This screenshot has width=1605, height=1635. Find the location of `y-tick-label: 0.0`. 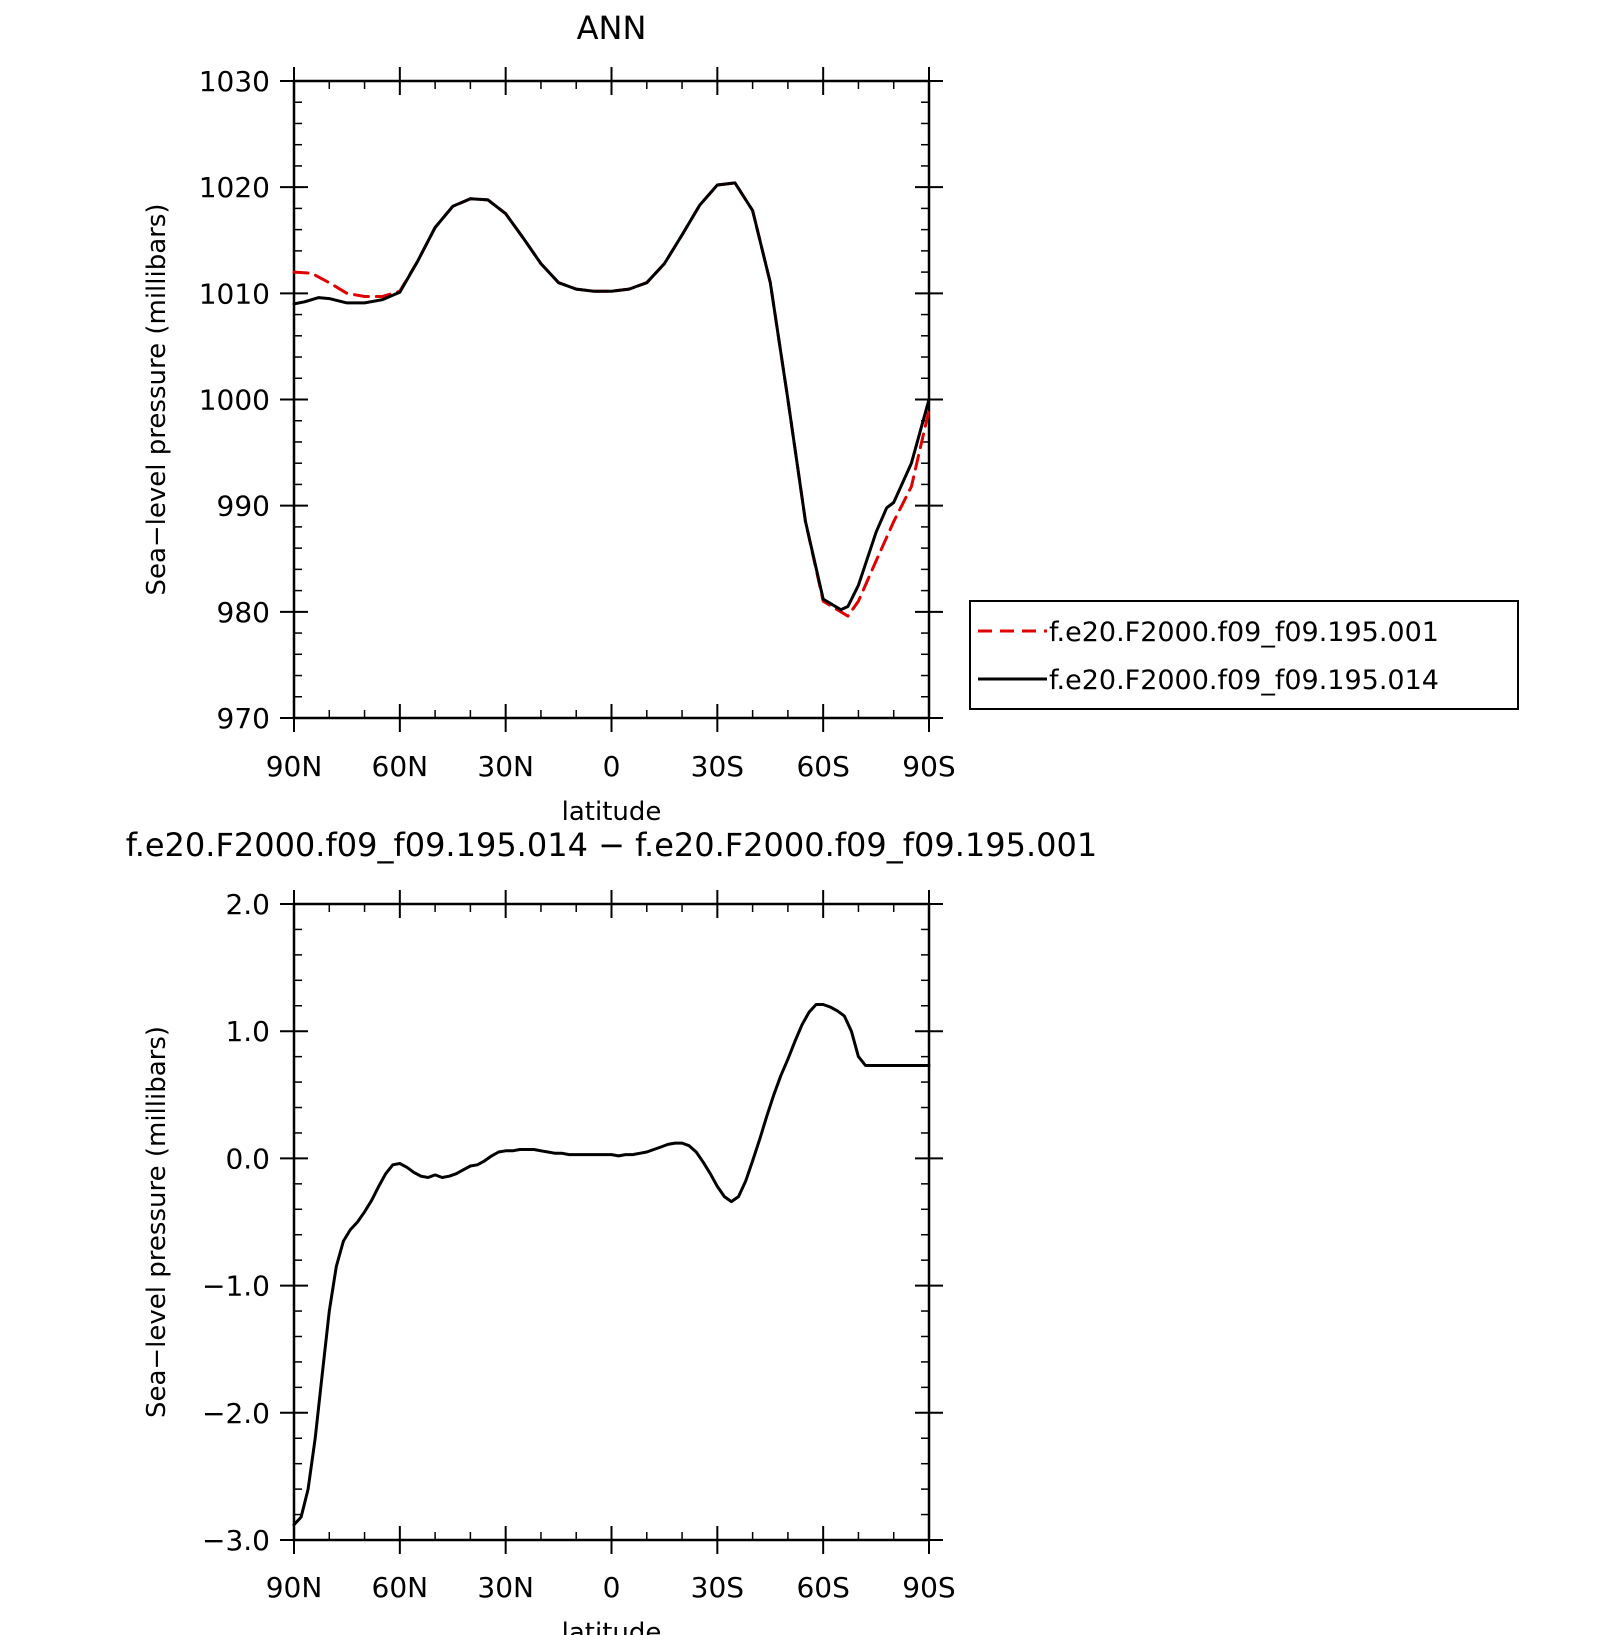

y-tick-label: 0.0 is located at coordinates (247, 1158).